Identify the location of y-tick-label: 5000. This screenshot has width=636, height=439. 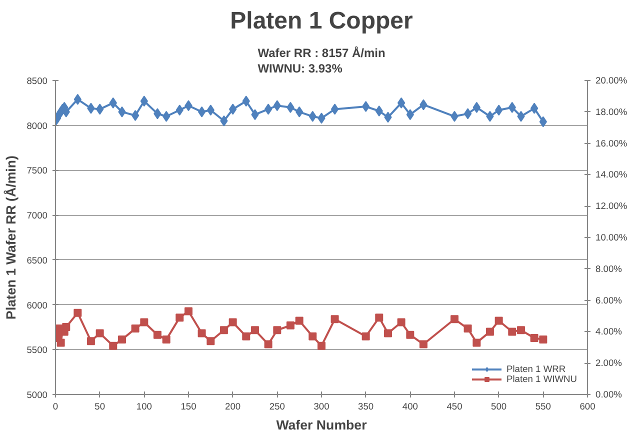
(37, 395).